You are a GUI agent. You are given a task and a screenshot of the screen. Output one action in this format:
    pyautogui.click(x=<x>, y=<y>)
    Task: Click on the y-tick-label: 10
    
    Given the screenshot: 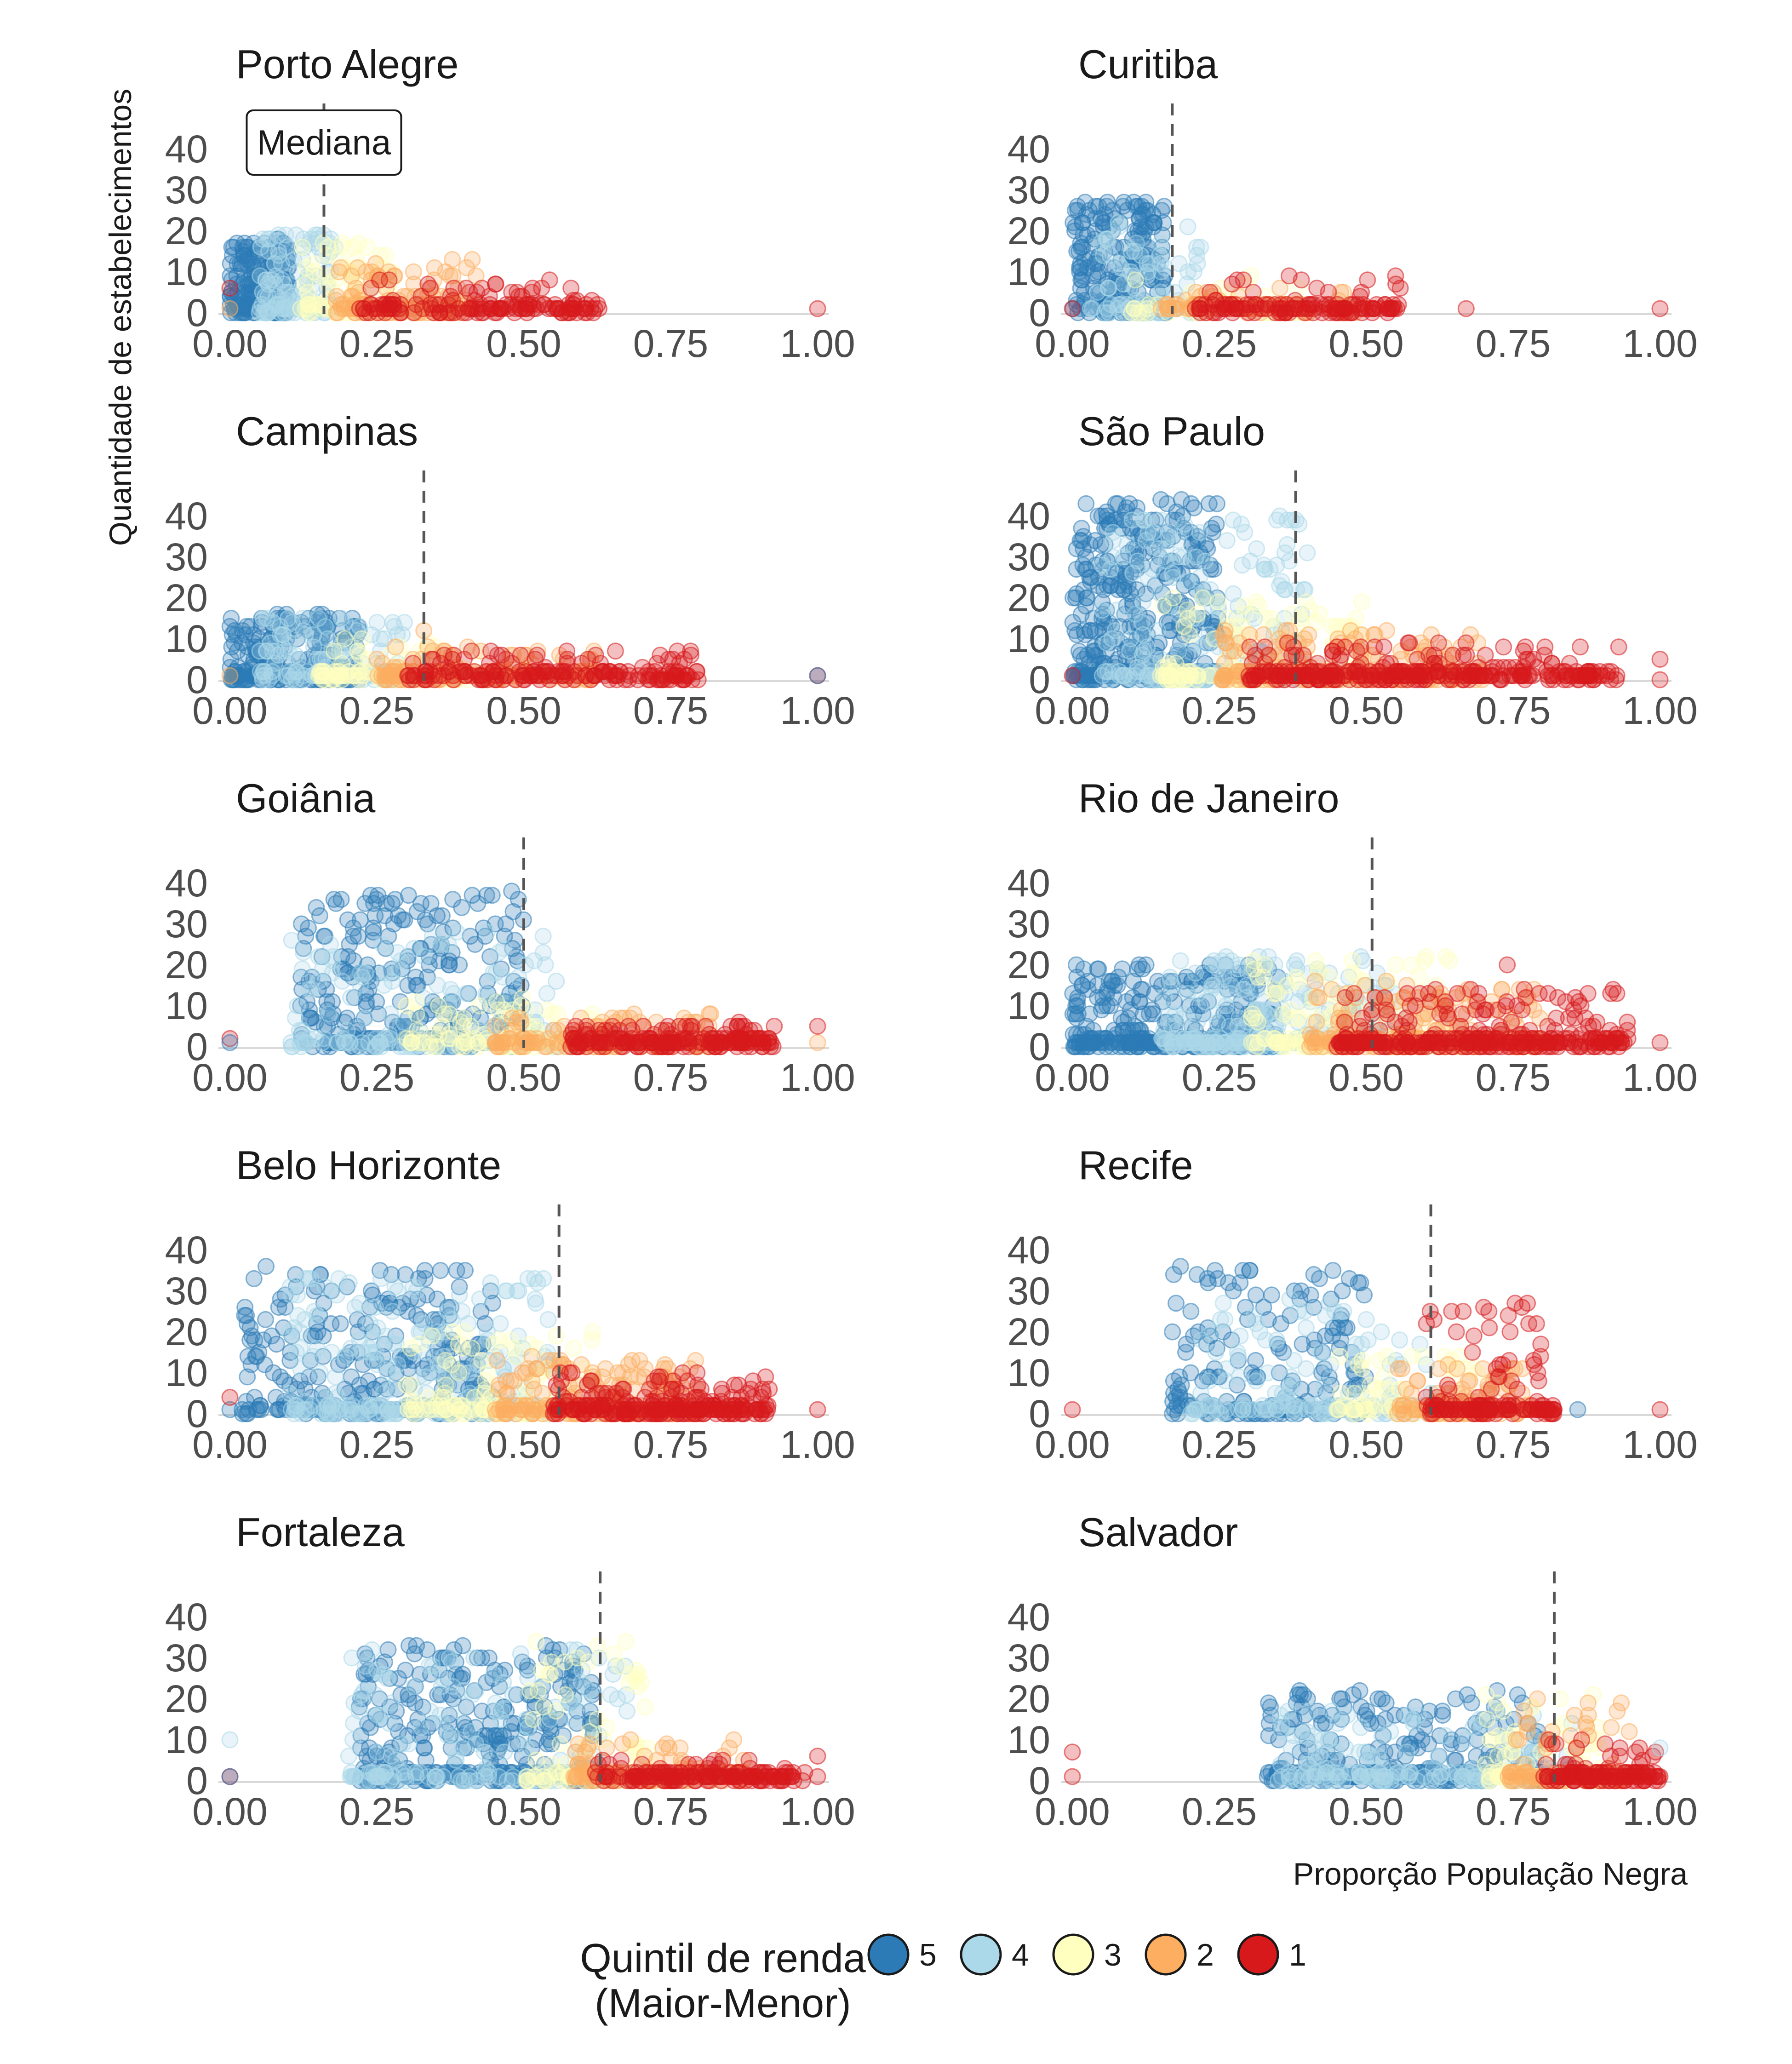 What is the action you would take?
    pyautogui.click(x=186, y=271)
    